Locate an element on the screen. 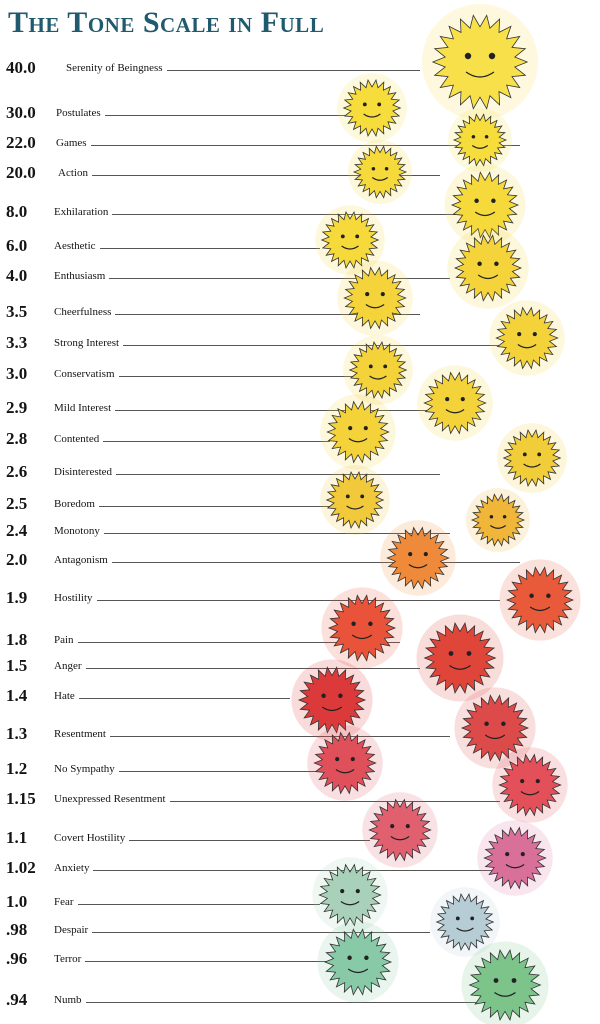  tone-row: 1.9 Hostility is located at coordinates (300, 598).